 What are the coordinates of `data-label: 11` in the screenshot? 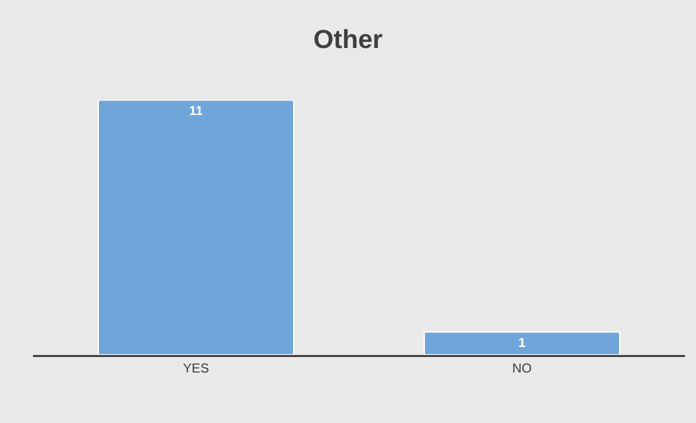 It's located at (196, 110).